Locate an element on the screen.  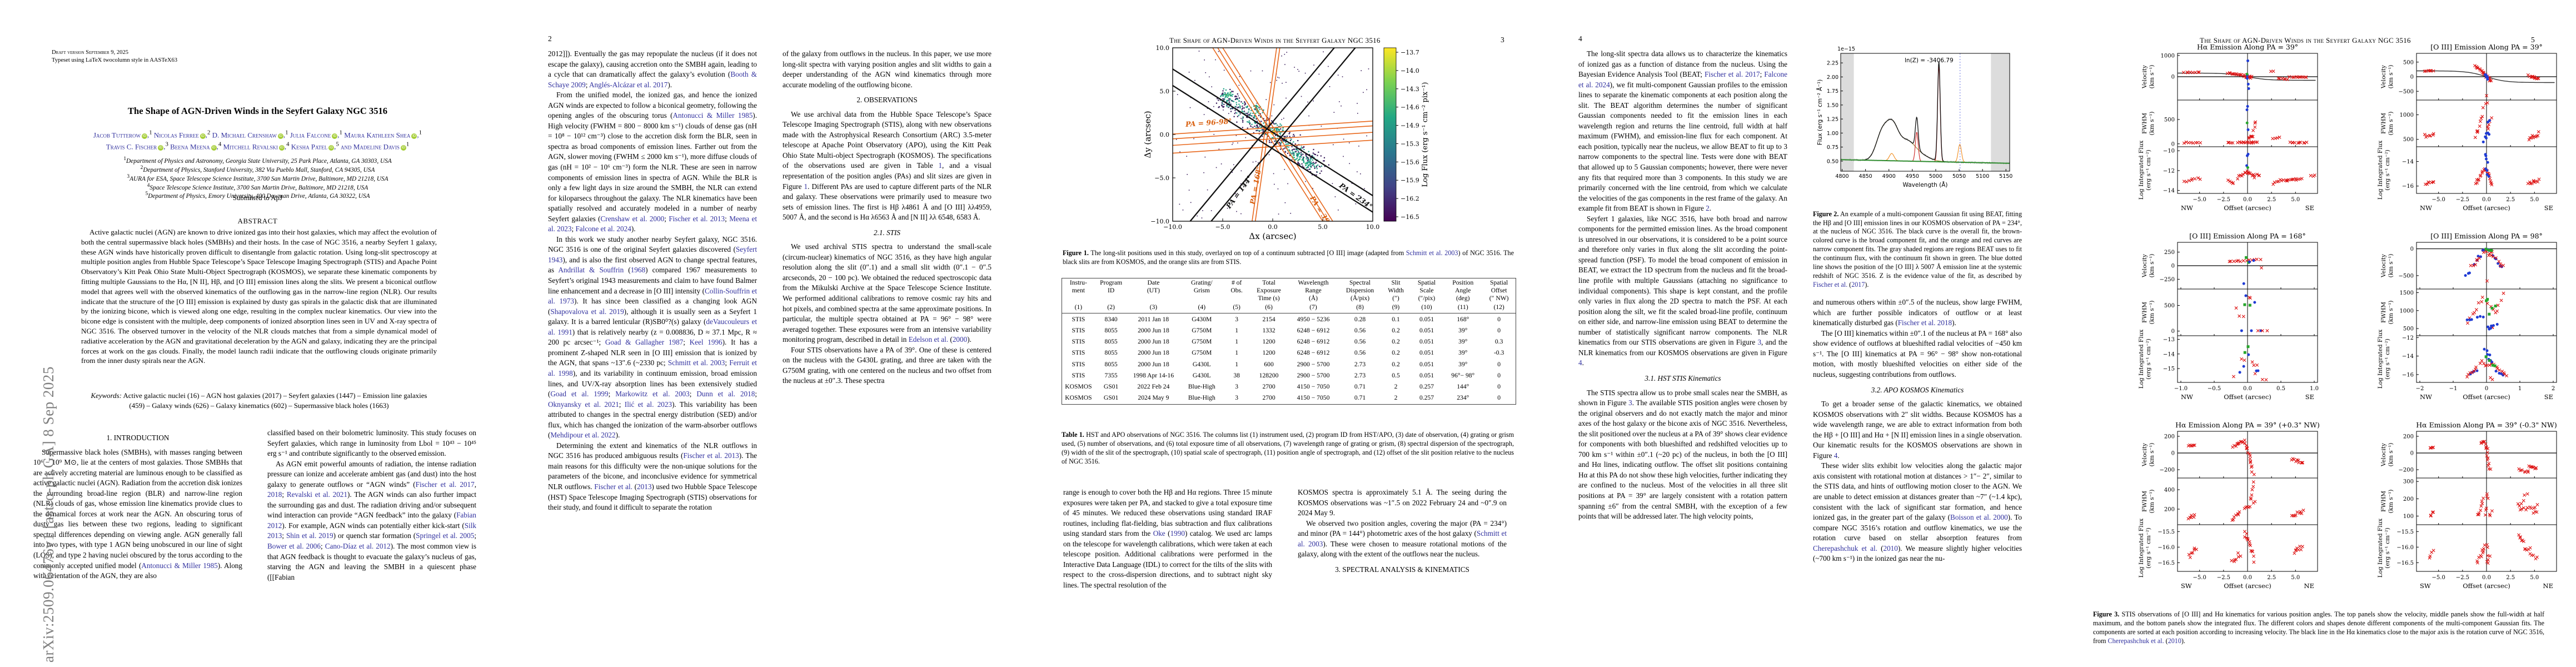
svg-text: 4800 is located at coordinates (1841, 176).